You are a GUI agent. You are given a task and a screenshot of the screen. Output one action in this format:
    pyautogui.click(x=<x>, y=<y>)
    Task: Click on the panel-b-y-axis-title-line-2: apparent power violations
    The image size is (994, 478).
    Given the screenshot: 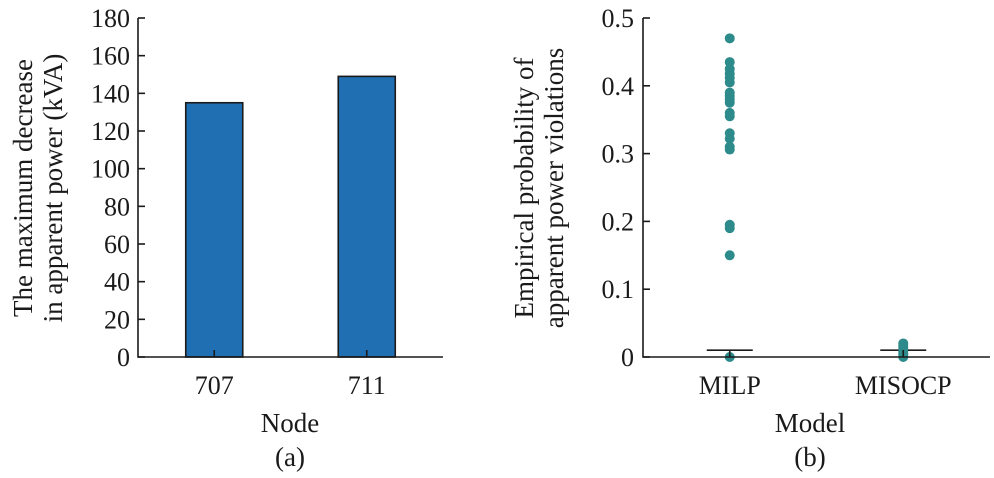 What is the action you would take?
    pyautogui.click(x=554, y=188)
    